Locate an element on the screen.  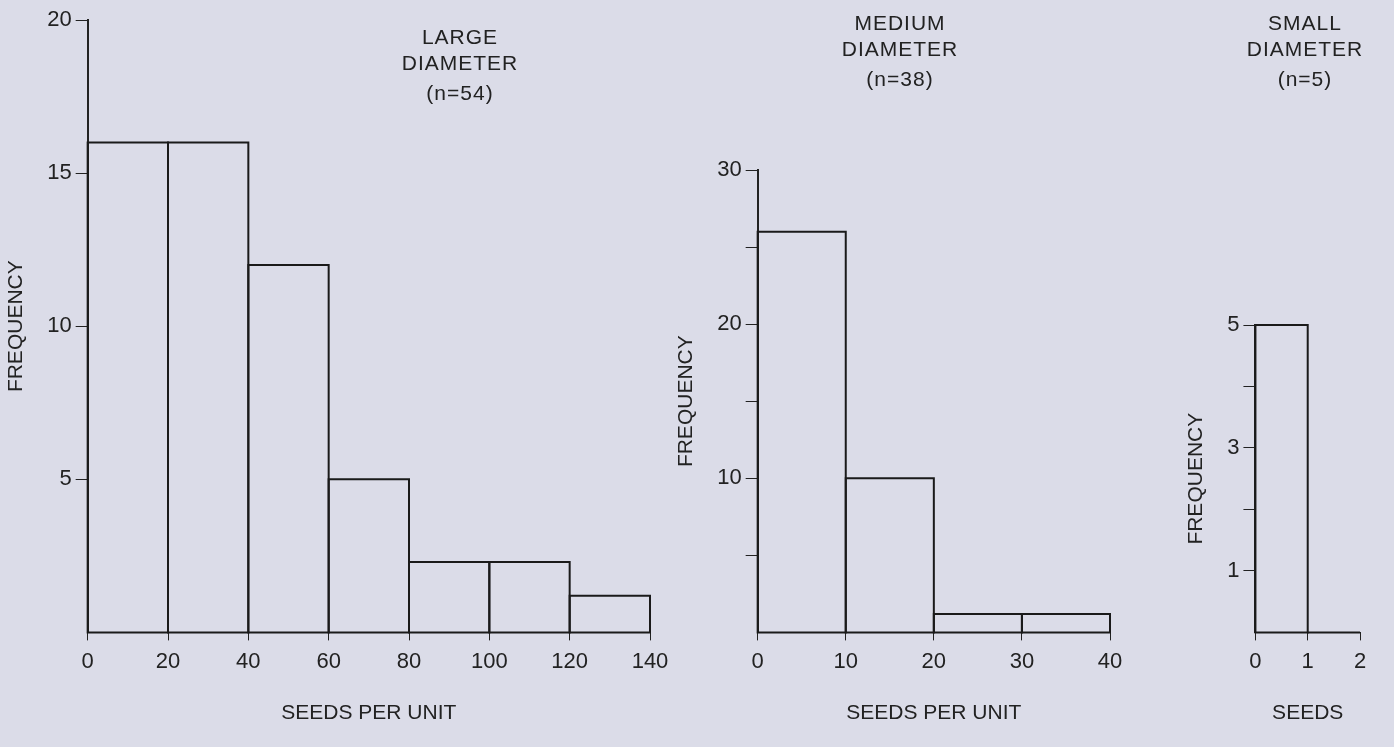
chart-title: SMALL DIAMETER is located at coordinates (1305, 36).